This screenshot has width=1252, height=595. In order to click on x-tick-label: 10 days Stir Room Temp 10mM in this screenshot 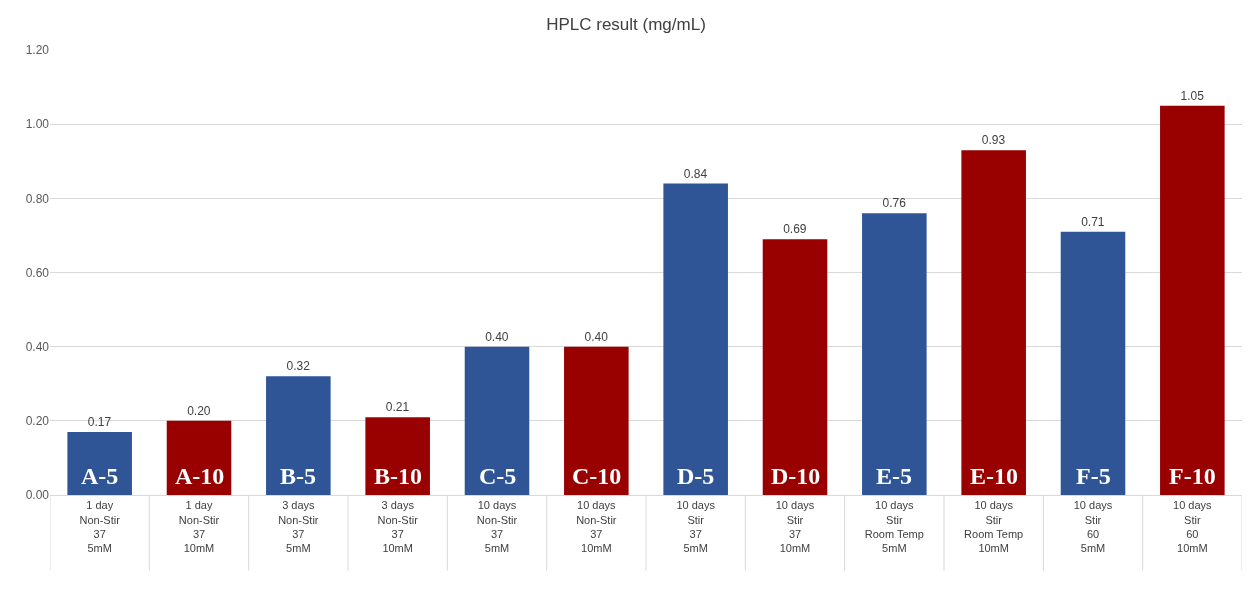, I will do `click(994, 527)`.